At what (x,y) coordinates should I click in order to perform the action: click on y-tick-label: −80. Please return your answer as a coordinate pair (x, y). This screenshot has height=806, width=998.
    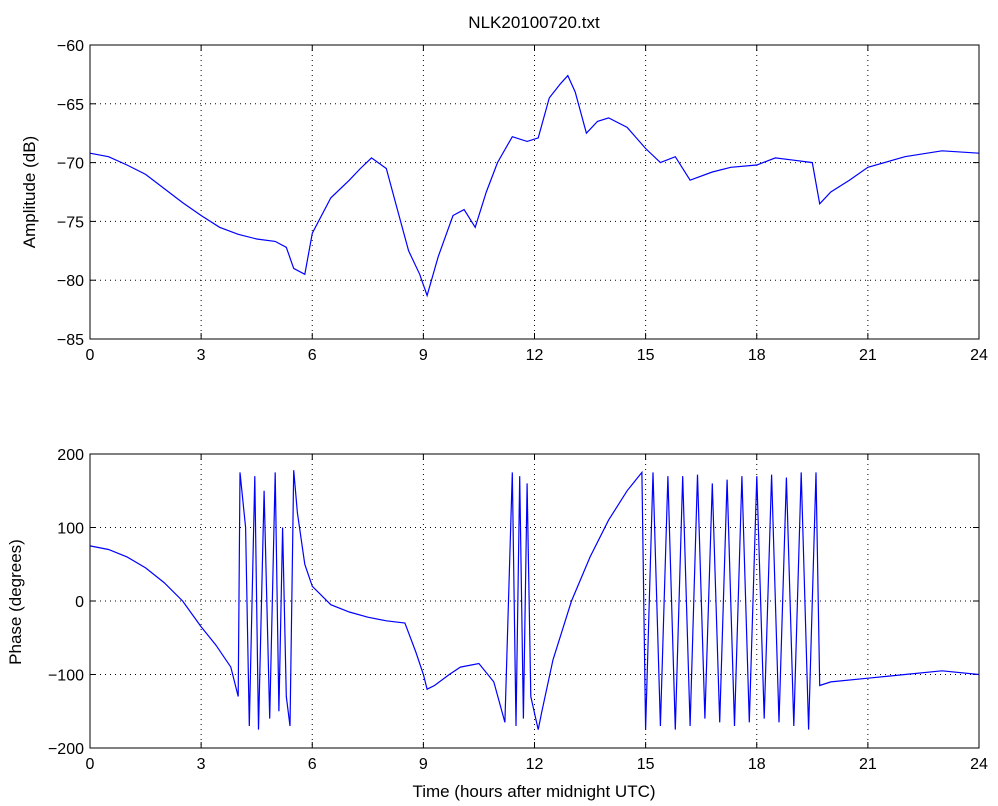
    Looking at the image, I should click on (70, 281).